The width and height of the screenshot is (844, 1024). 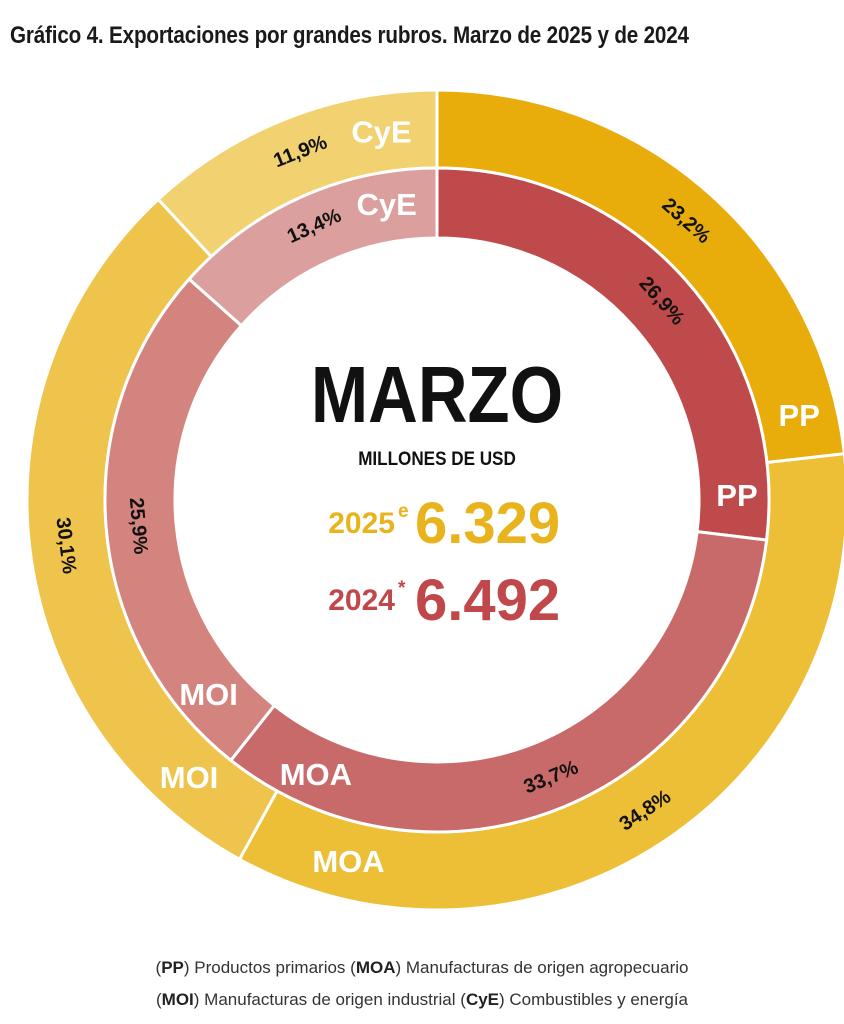 I want to click on category-label-2025-moa: MOA, so click(x=348, y=861).